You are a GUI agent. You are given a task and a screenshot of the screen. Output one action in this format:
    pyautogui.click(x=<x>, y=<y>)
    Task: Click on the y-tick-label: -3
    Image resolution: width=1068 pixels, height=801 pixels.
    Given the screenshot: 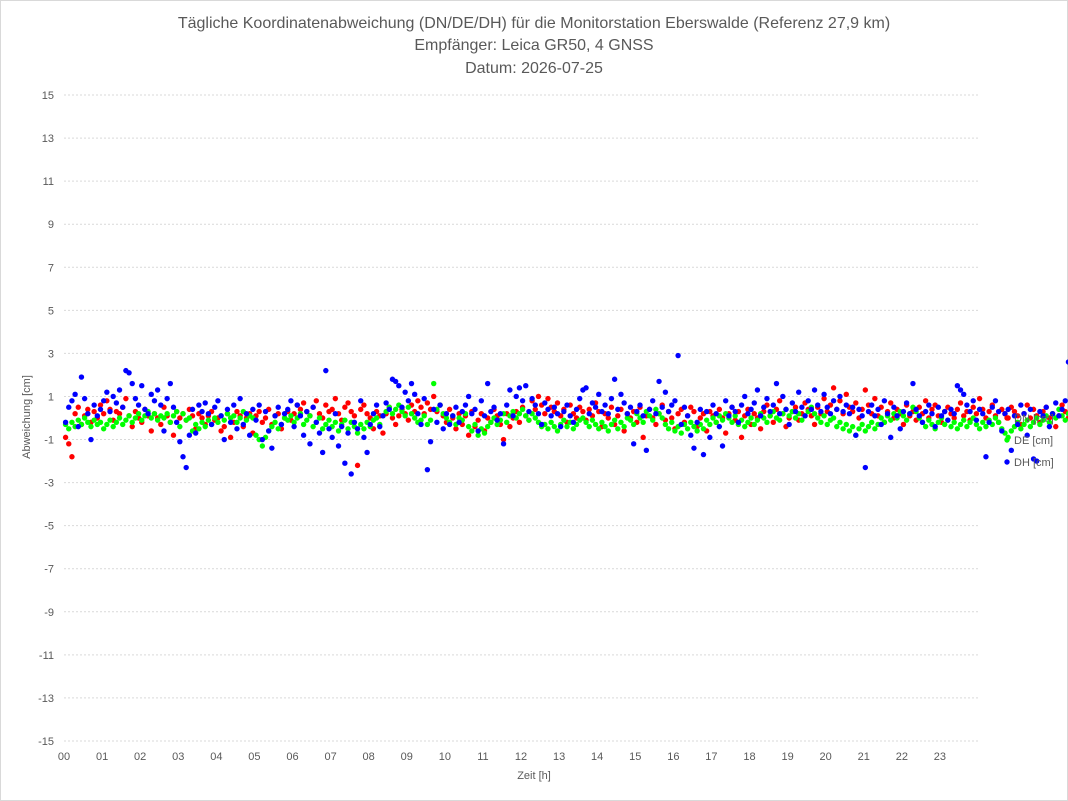 What is the action you would take?
    pyautogui.click(x=49, y=484)
    